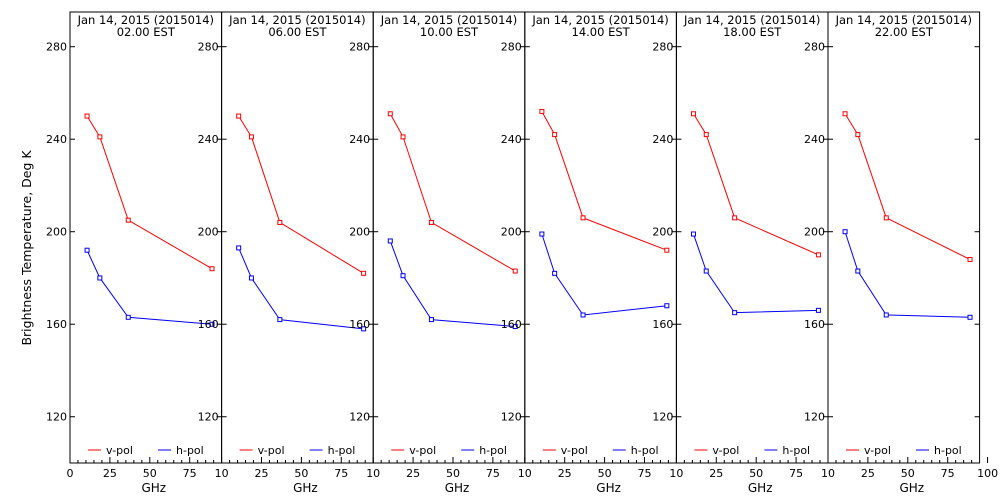  I want to click on x-tick-label: 0, so click(70, 473).